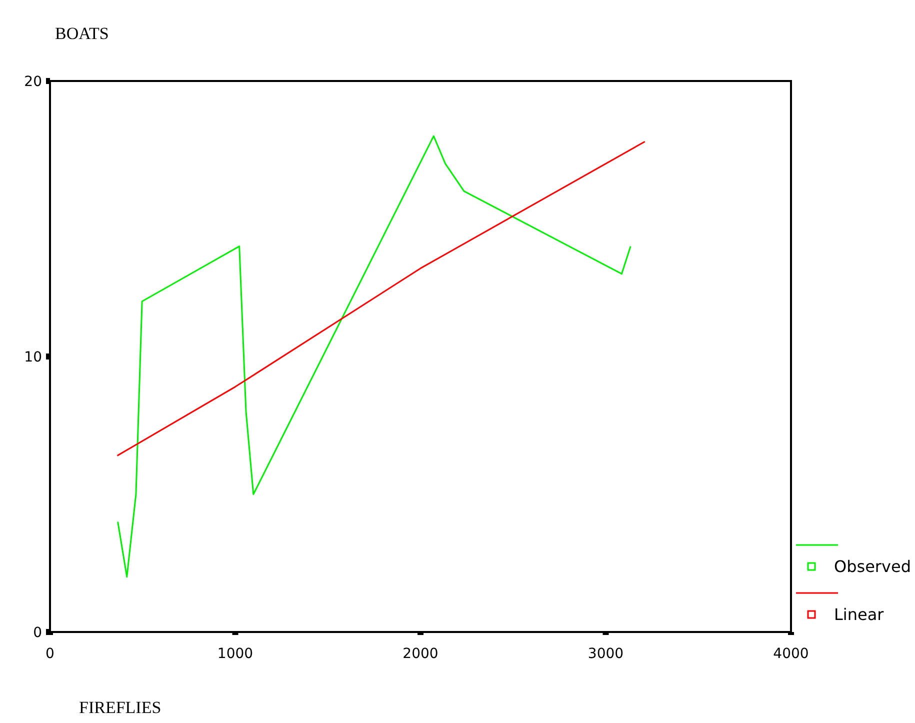 Image resolution: width=915 pixels, height=723 pixels. I want to click on x-tick-label: 3000, so click(606, 654).